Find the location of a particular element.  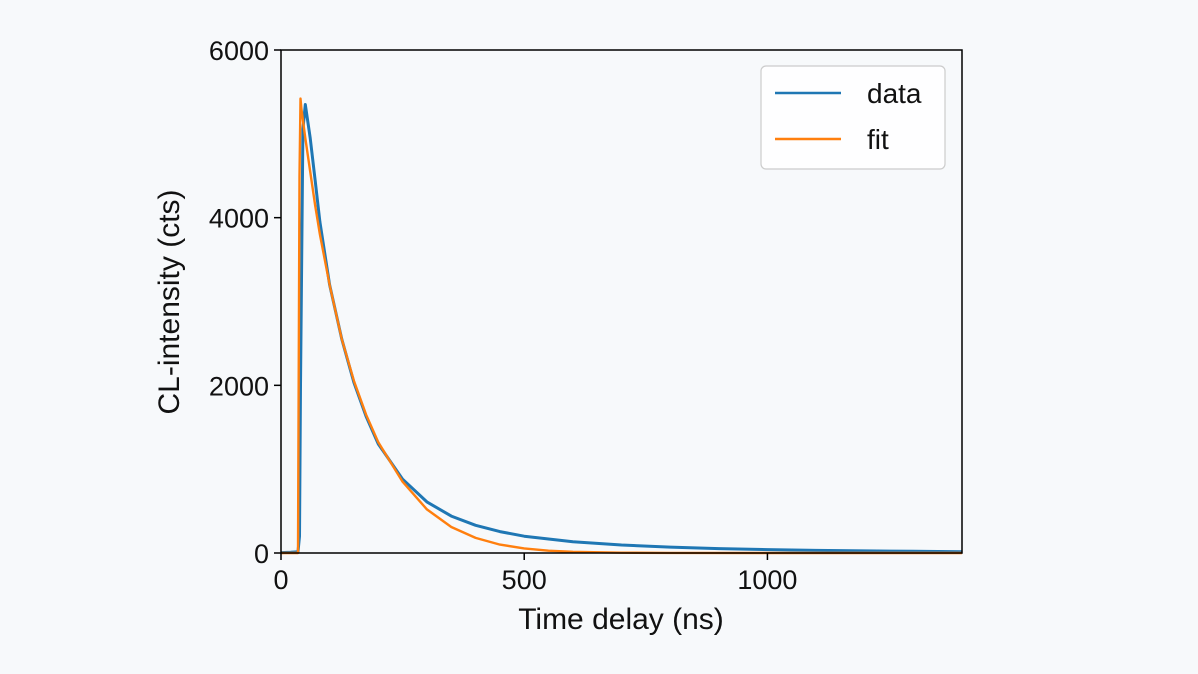

y-tick-label: 6000 is located at coordinates (239, 51).